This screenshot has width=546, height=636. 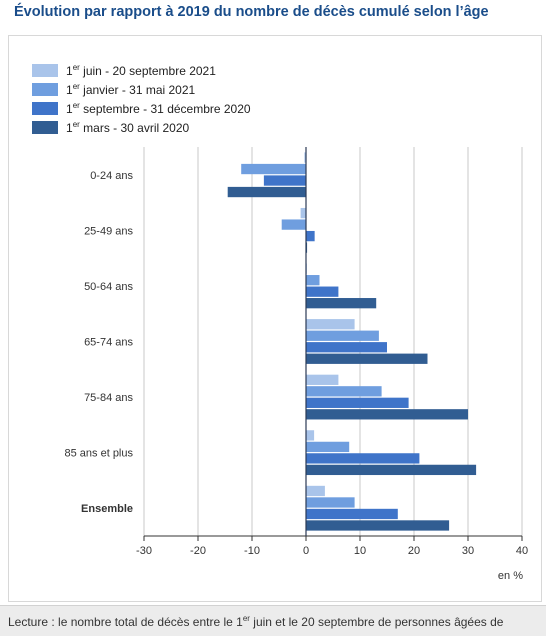 What do you see at coordinates (108, 231) in the screenshot?
I see `category-label: 25-49 ans` at bounding box center [108, 231].